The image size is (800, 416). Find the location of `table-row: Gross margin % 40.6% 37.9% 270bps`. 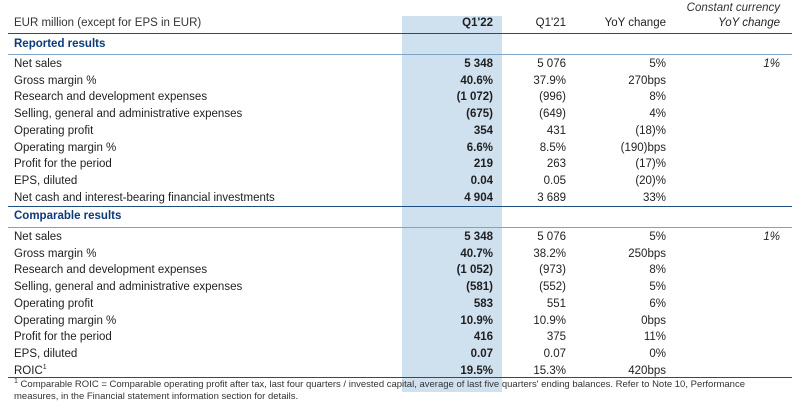

table-row: Gross margin % 40.6% 37.9% 270bps is located at coordinates (400, 81).